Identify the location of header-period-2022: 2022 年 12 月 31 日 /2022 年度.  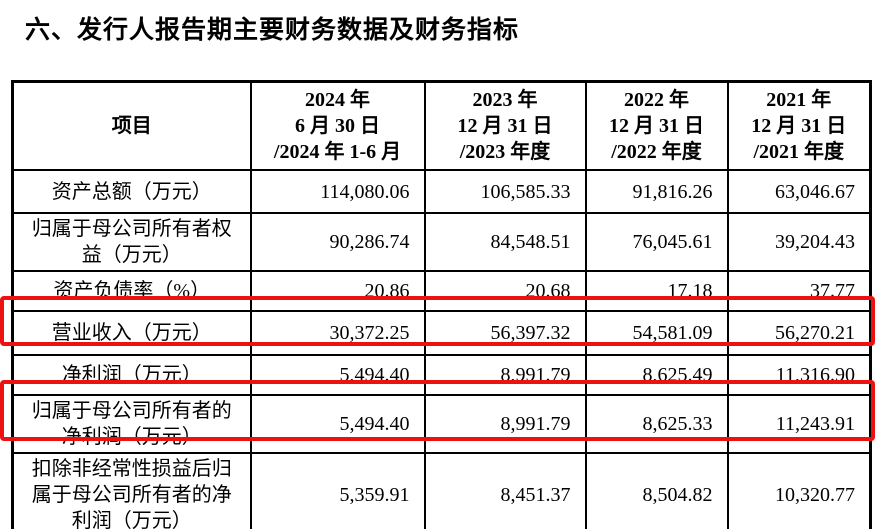
(656, 125).